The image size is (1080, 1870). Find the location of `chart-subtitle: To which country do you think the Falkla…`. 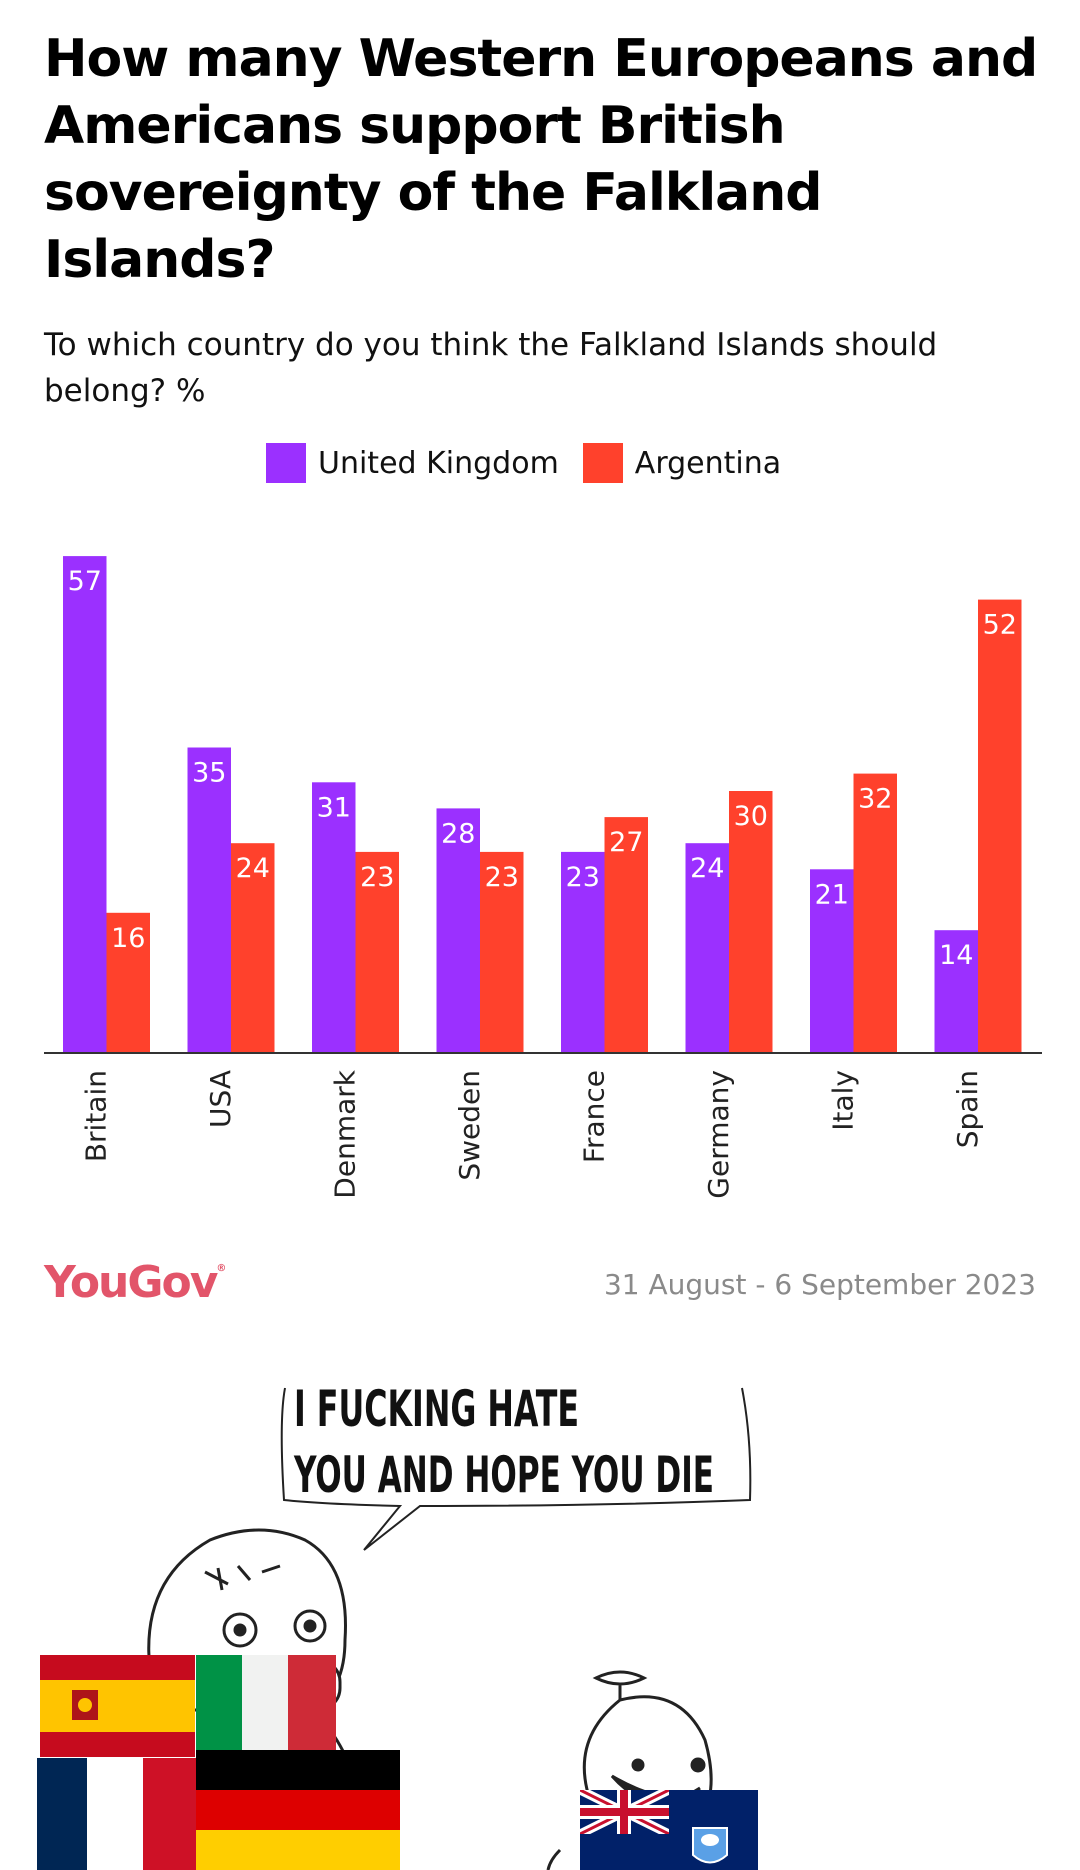

chart-subtitle: To which country do you think the Falkla… is located at coordinates (491, 368).